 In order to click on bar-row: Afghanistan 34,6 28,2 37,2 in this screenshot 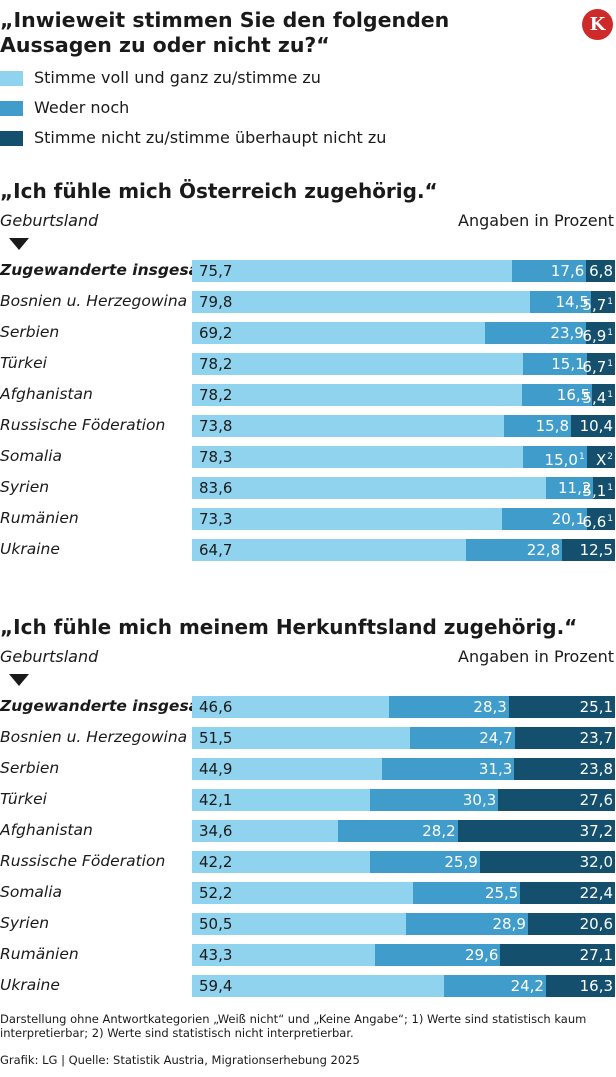, I will do `click(308, 830)`.